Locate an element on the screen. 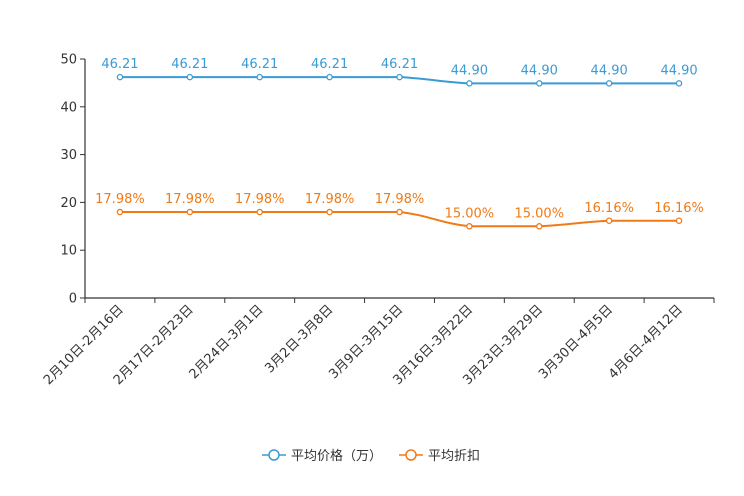 The height and width of the screenshot is (496, 744). x-tick-label: 3月9日-3月15日 is located at coordinates (366, 342).